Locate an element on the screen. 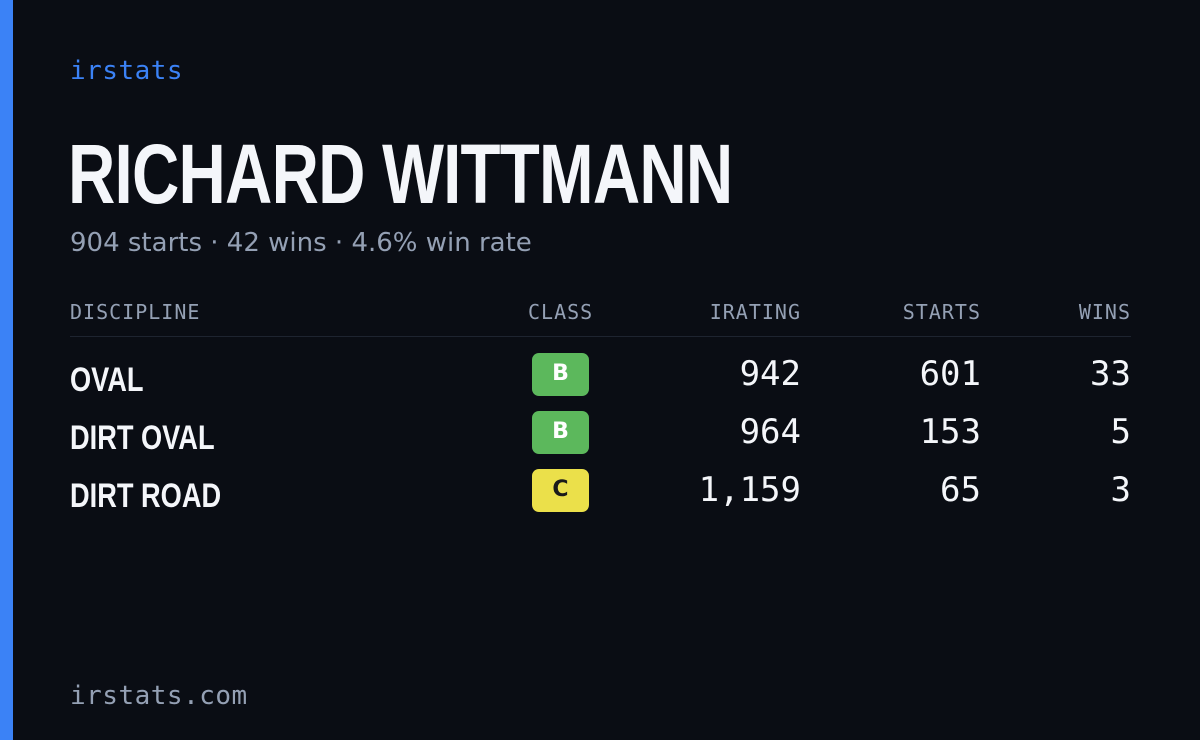  irating-value: 942 is located at coordinates (770, 374).